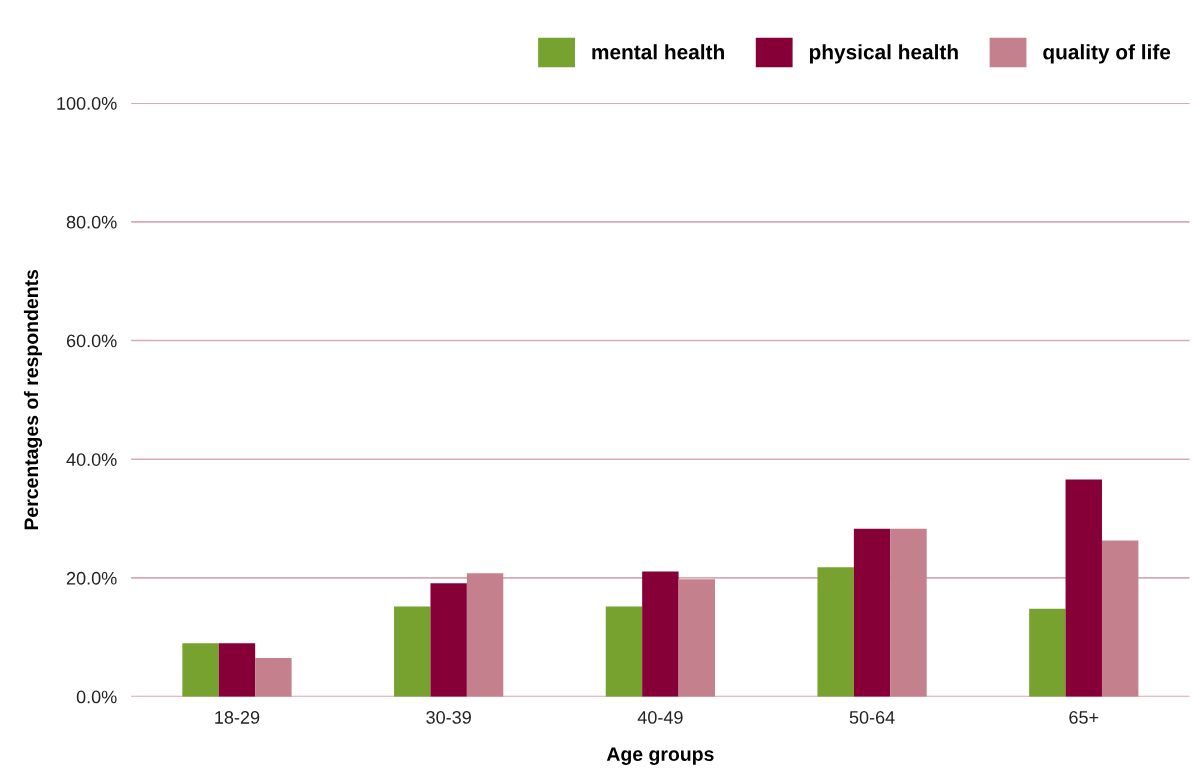  What do you see at coordinates (883, 54) in the screenshot?
I see `legend-label: physical health` at bounding box center [883, 54].